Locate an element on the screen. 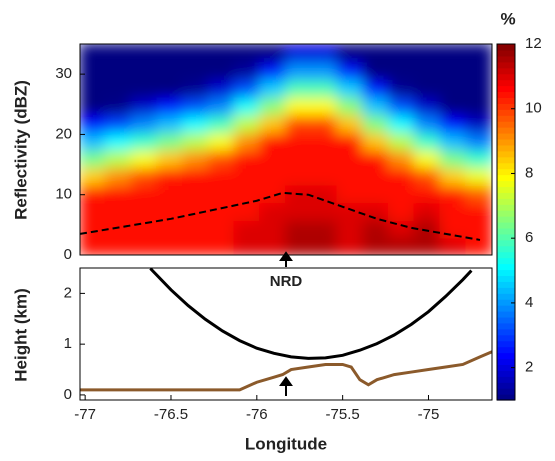  colorbar-label: % is located at coordinates (507, 18).